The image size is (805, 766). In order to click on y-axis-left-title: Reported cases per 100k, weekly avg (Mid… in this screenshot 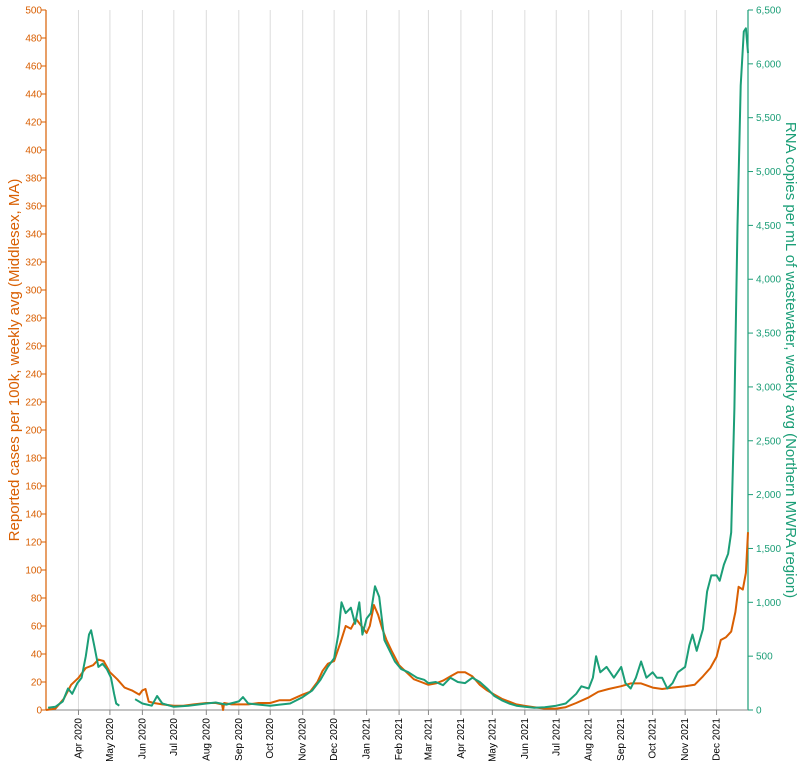, I will do `click(14, 360)`.